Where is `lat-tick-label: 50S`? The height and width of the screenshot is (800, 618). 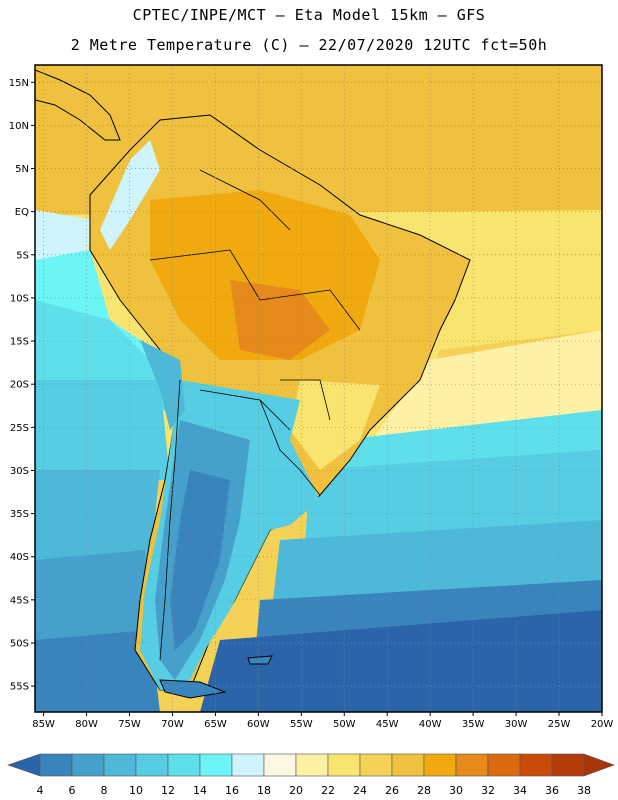
lat-tick-label: 50S is located at coordinates (19, 643).